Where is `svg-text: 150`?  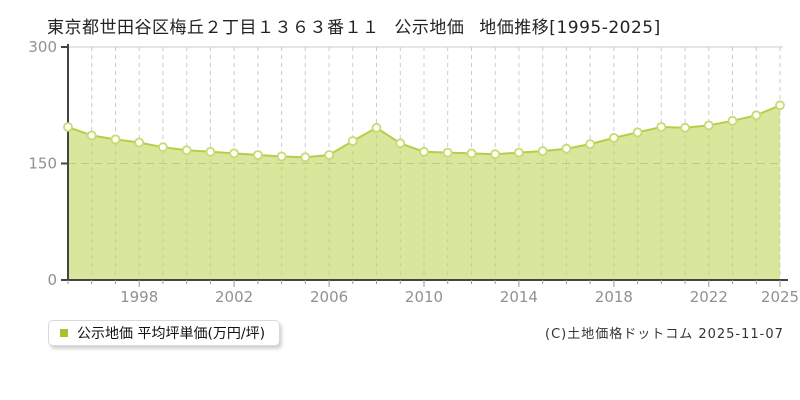 svg-text: 150 is located at coordinates (42, 164).